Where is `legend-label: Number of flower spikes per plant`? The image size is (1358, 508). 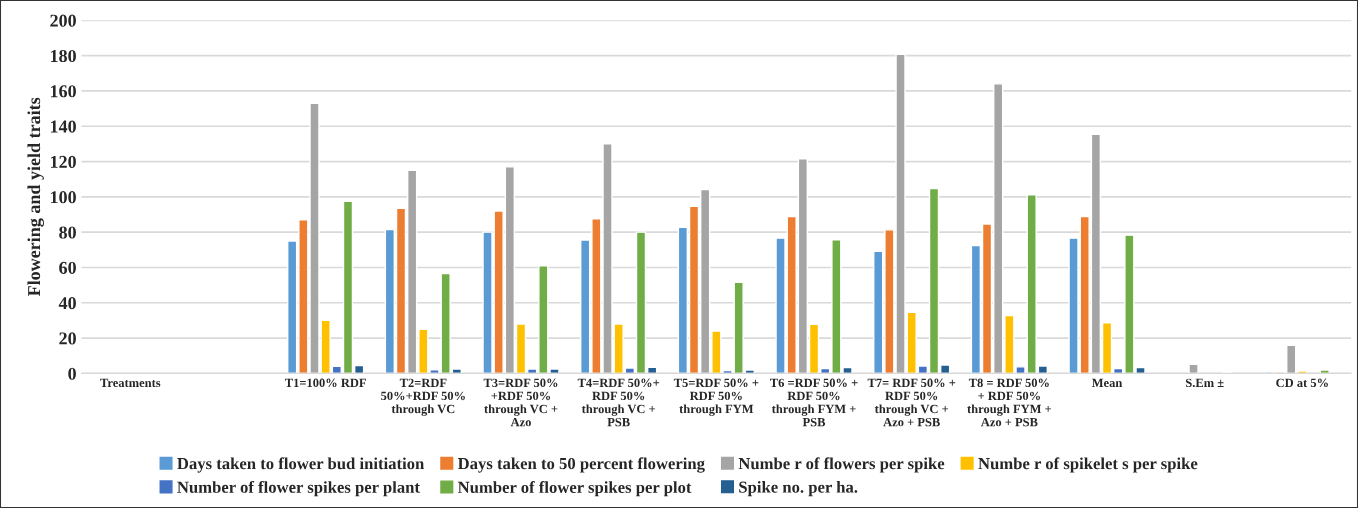 legend-label: Number of flower spikes per plant is located at coordinates (298, 488).